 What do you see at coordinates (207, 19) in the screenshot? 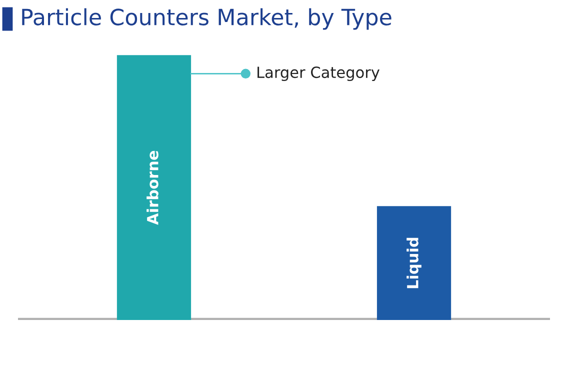
I see `chart-title: Particle Counters Market, by Type` at bounding box center [207, 19].